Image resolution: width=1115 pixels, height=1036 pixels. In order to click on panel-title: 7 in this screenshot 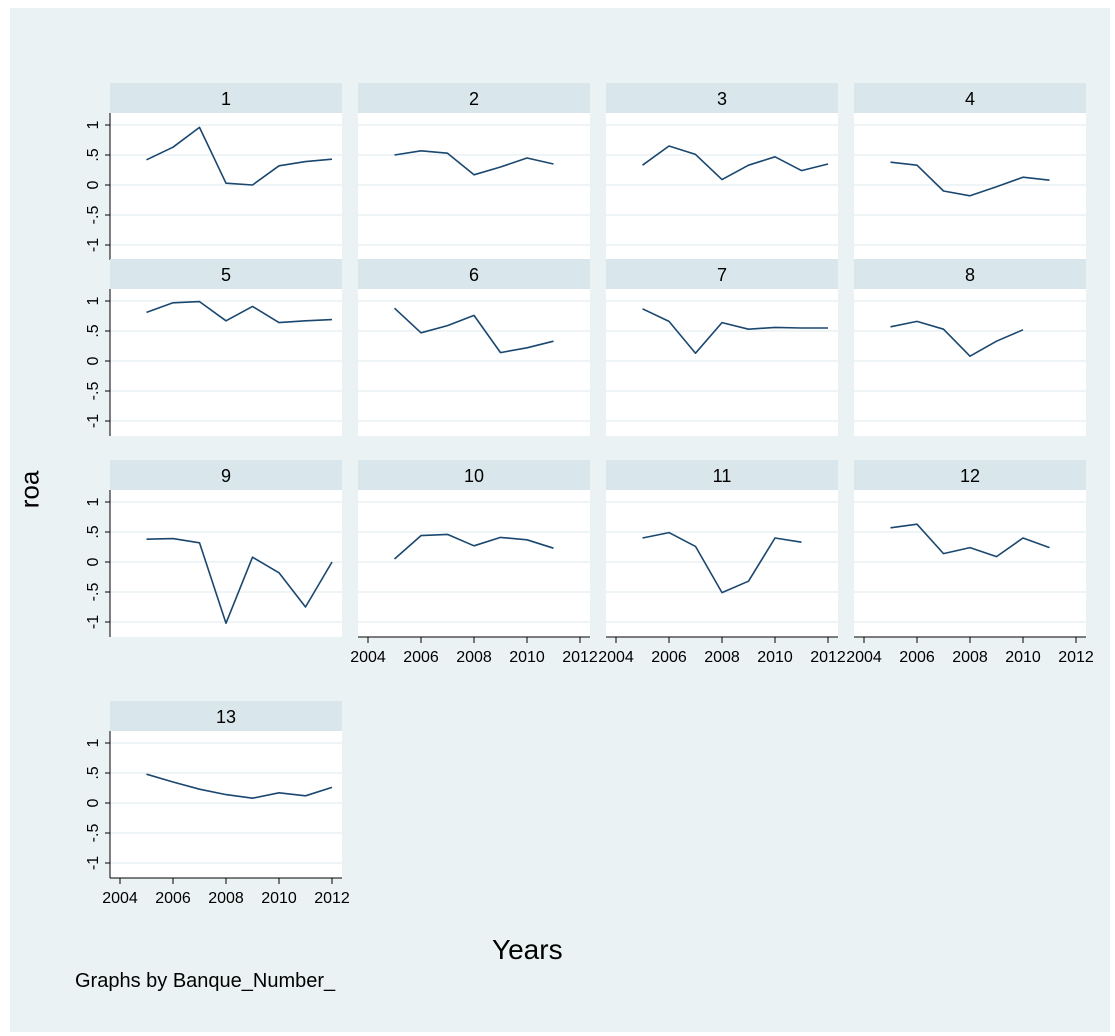, I will do `click(722, 275)`.